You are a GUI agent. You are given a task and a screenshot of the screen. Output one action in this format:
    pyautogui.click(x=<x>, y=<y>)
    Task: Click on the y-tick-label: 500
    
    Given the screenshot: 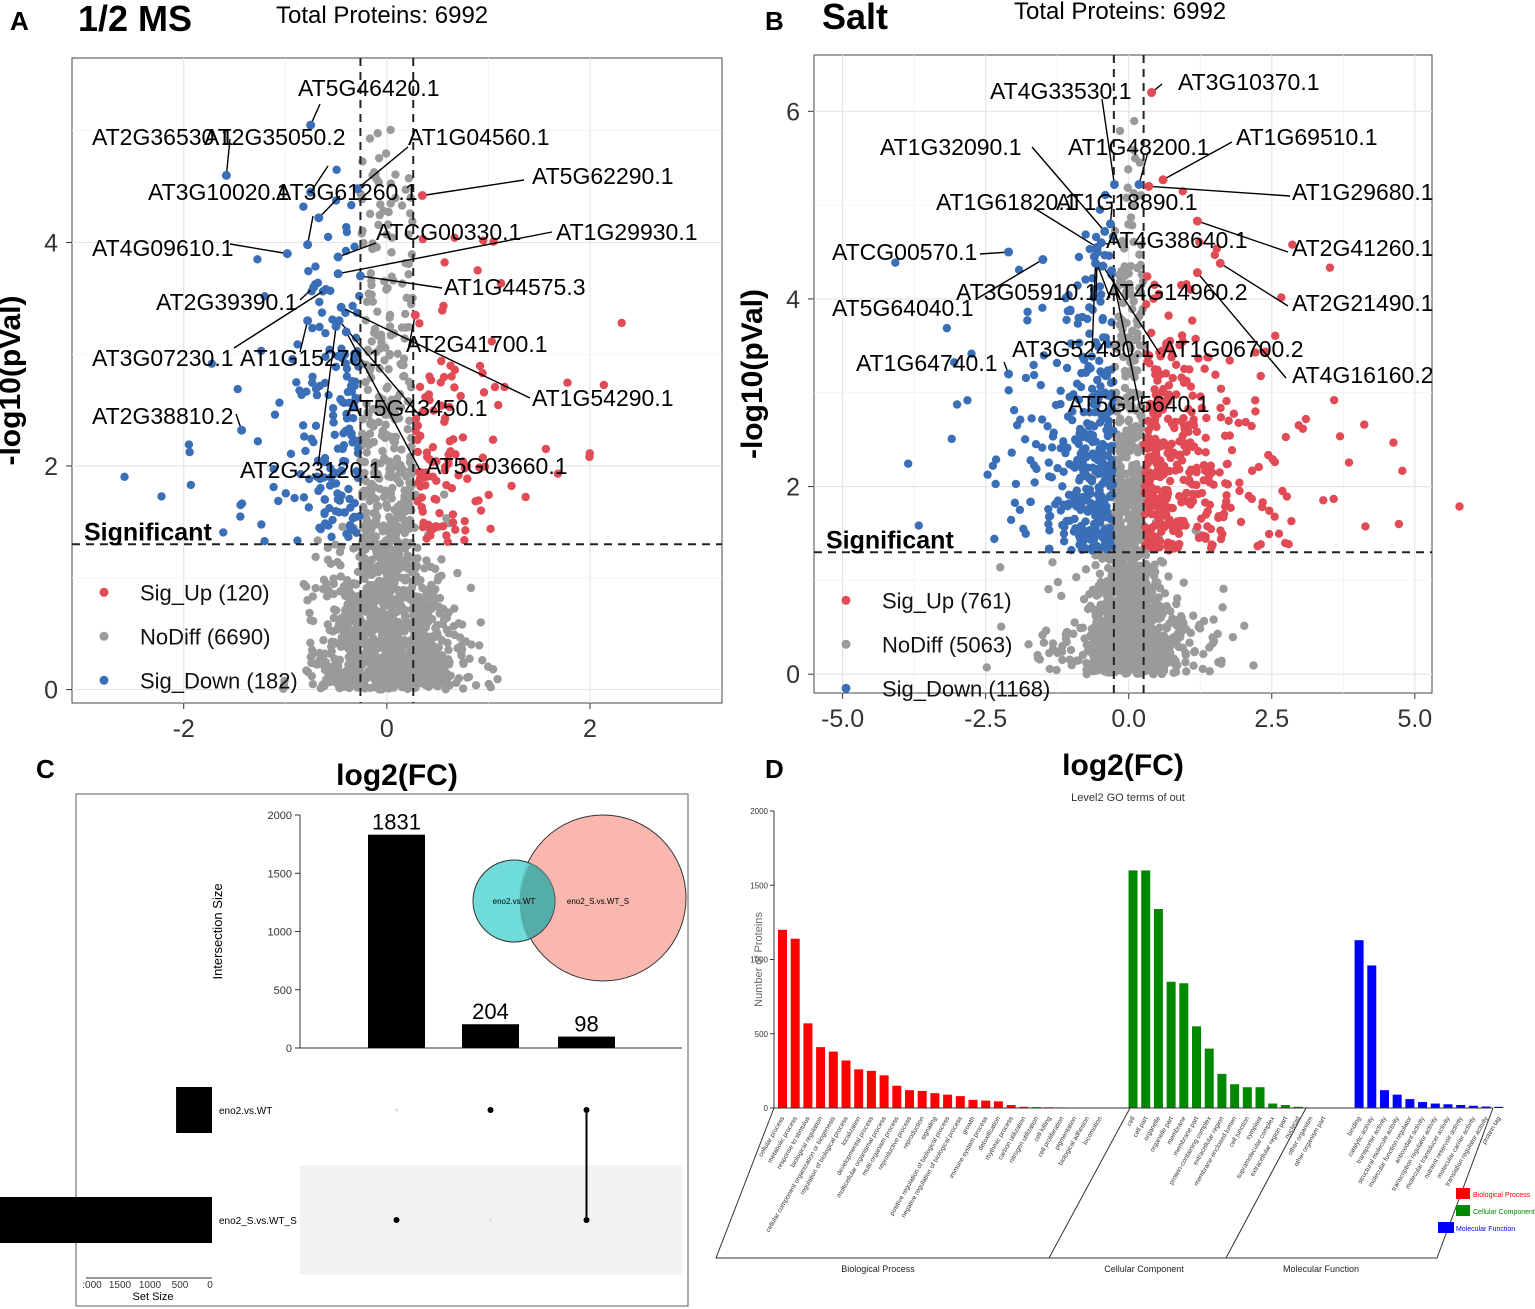 What is the action you would take?
    pyautogui.click(x=762, y=1034)
    